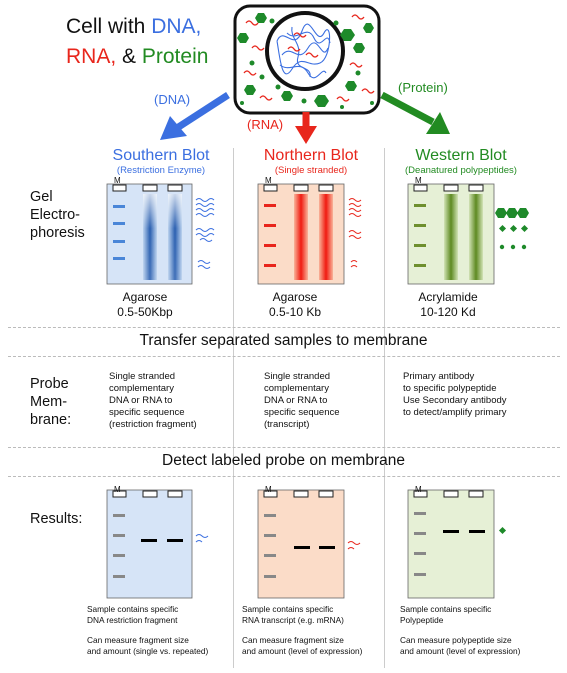 The height and width of the screenshot is (673, 567). Describe the element at coordinates (295, 312) in the screenshot. I see `northern-gel-range: 0.5-10 Kb` at that location.